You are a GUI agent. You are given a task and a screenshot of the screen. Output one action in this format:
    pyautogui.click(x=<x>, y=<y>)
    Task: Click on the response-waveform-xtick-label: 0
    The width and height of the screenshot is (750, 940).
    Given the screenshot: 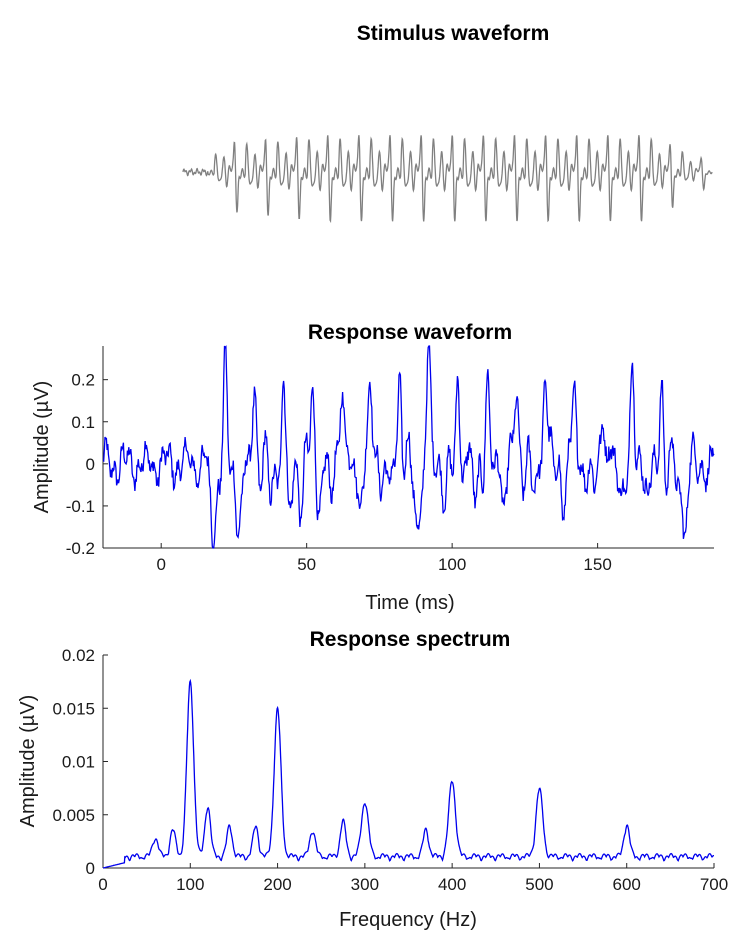 What is the action you would take?
    pyautogui.click(x=160, y=564)
    